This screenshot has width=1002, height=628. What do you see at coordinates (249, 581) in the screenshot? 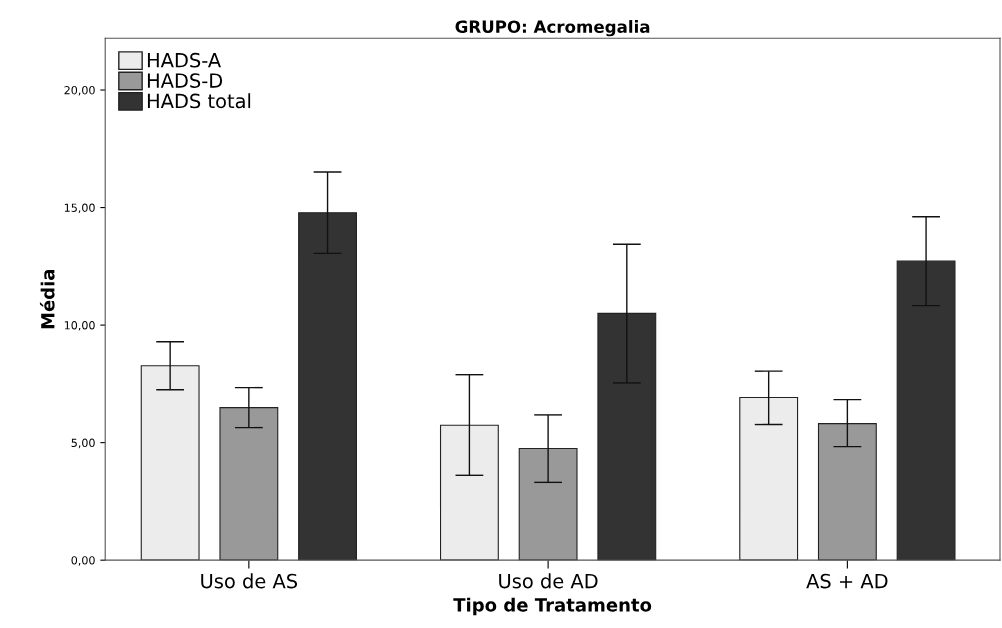
I see `x-tick-label: Uso de AS` at bounding box center [249, 581].